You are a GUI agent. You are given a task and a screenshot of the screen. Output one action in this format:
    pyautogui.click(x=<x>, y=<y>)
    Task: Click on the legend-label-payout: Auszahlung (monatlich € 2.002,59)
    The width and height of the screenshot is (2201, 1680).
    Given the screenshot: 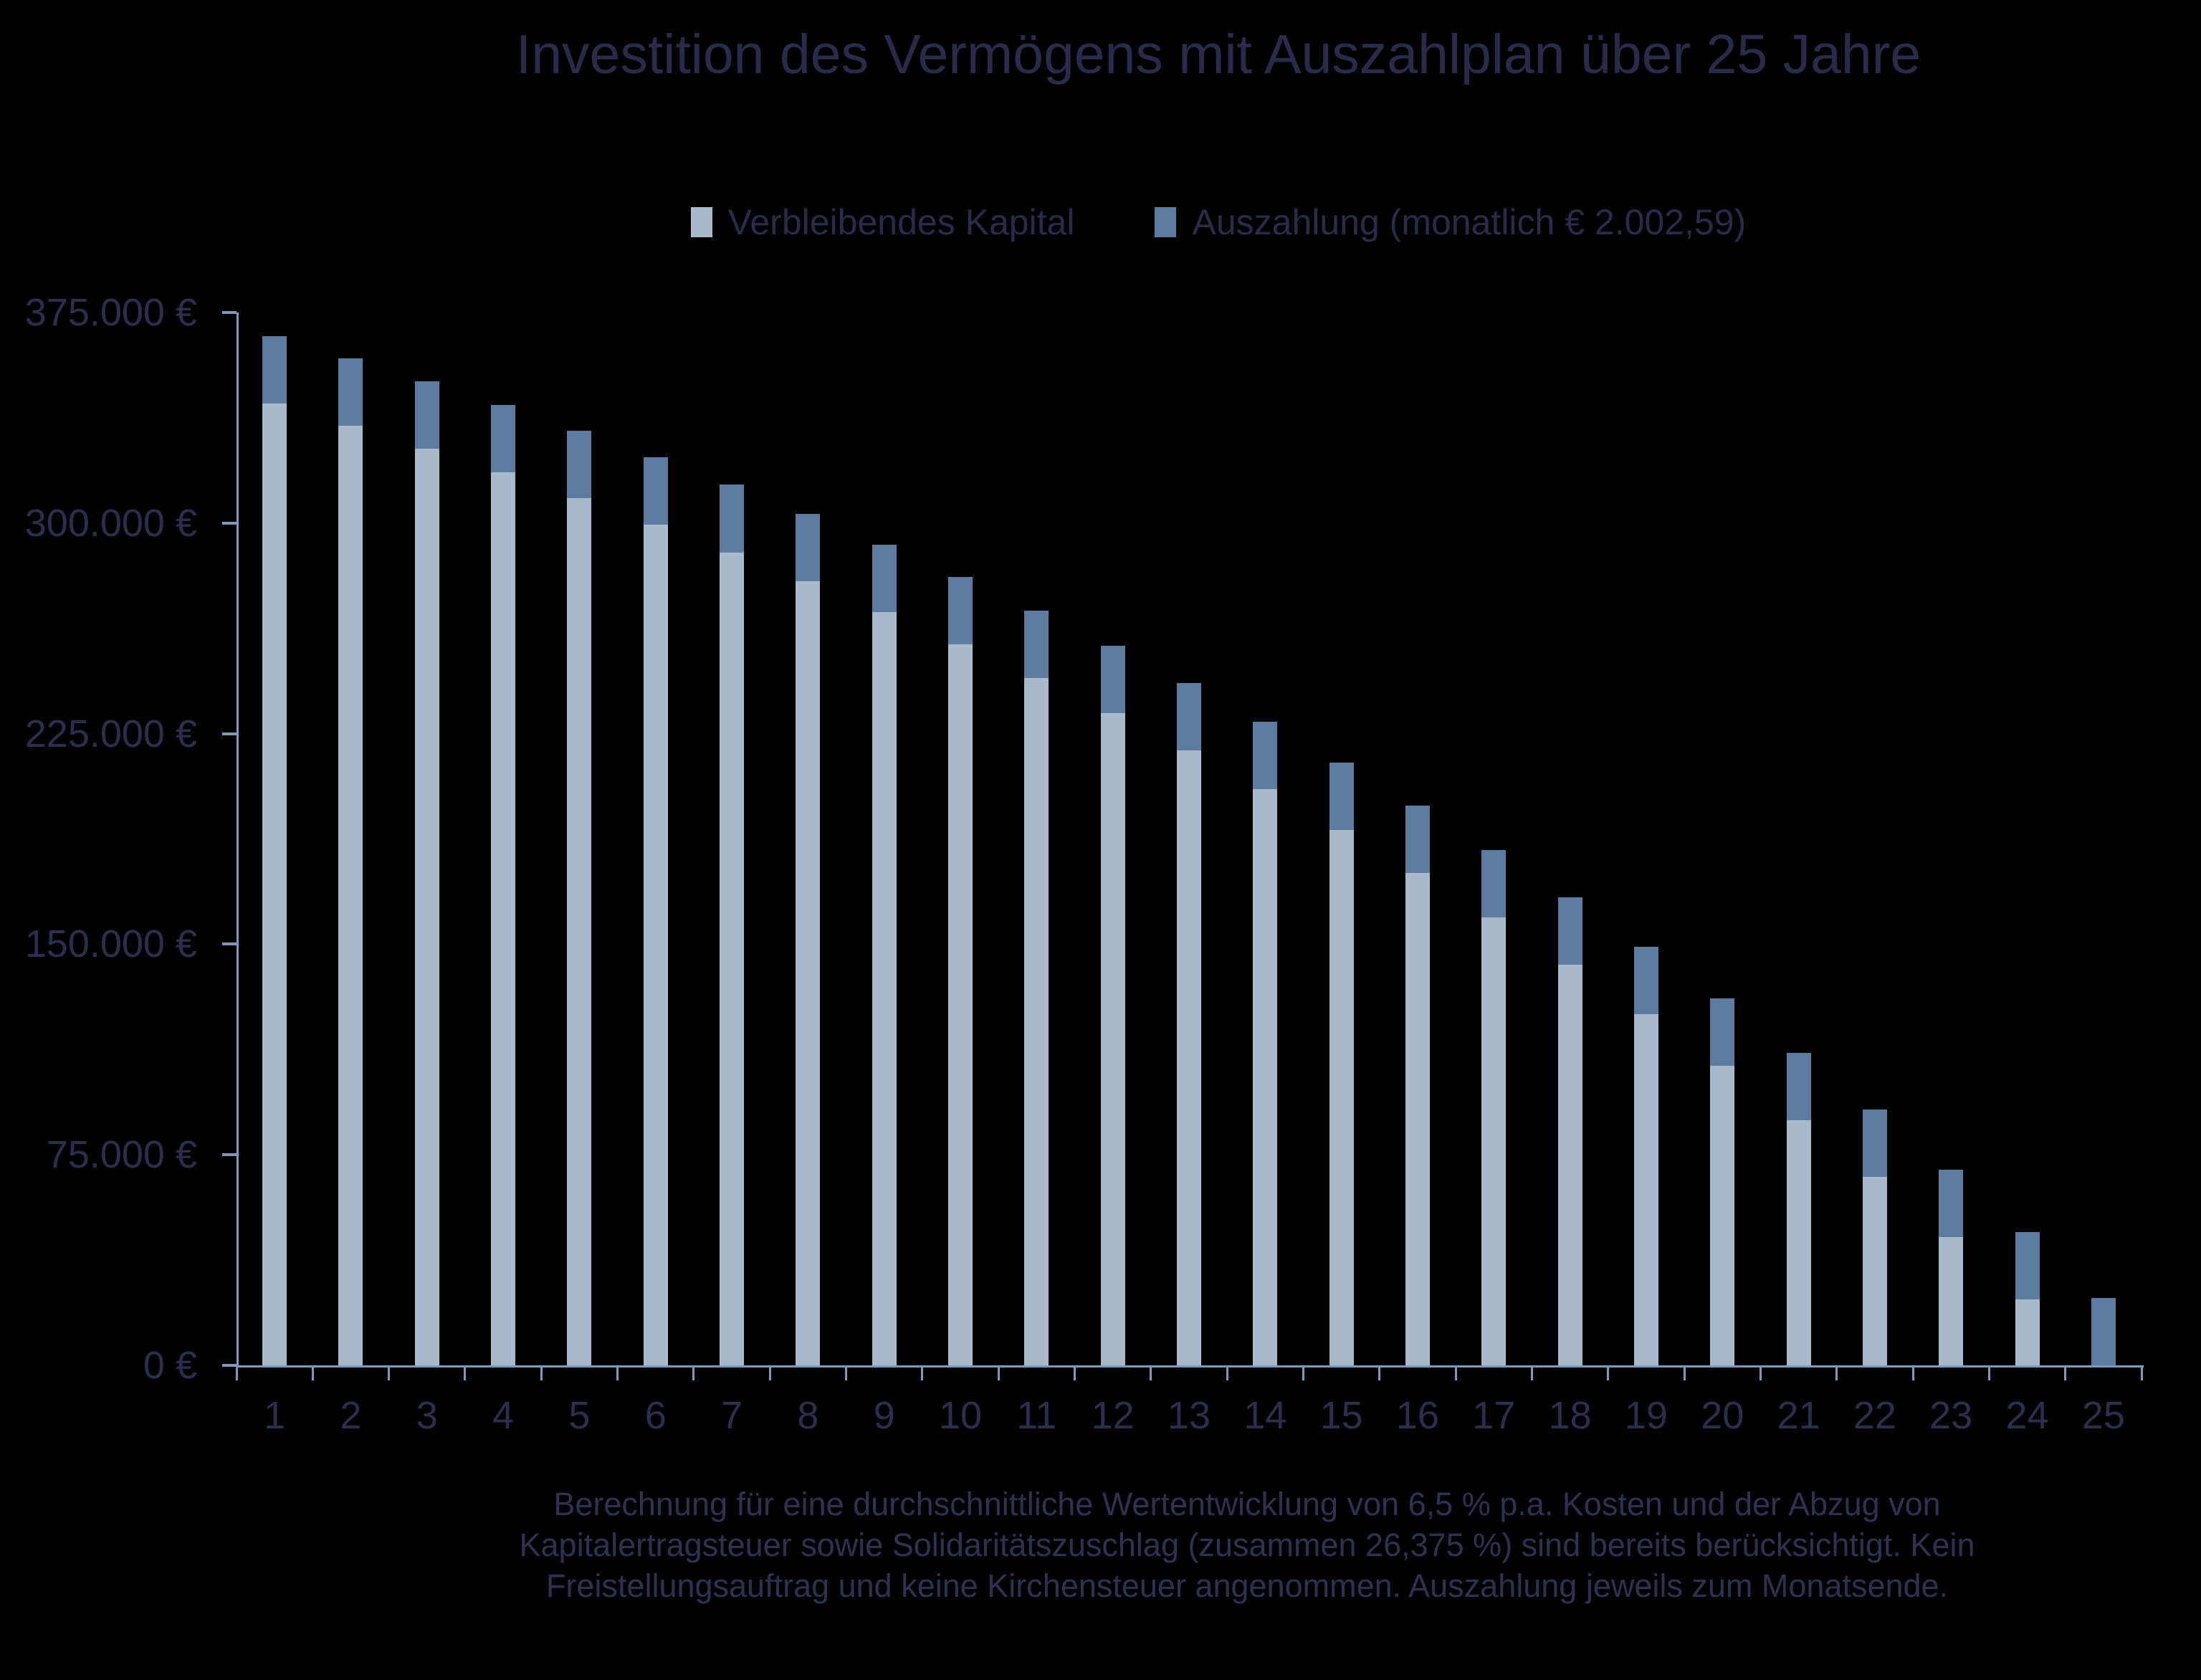 What is the action you would take?
    pyautogui.click(x=1469, y=221)
    